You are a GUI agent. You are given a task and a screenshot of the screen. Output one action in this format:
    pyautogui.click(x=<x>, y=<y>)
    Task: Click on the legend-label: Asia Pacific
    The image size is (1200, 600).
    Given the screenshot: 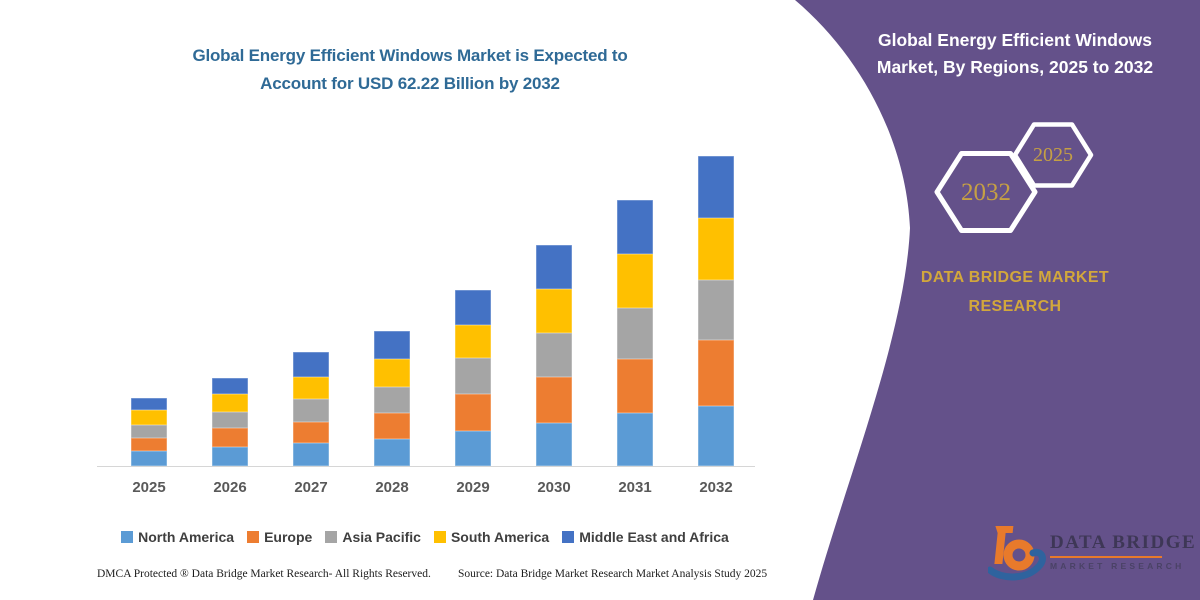 What is the action you would take?
    pyautogui.click(x=381, y=537)
    